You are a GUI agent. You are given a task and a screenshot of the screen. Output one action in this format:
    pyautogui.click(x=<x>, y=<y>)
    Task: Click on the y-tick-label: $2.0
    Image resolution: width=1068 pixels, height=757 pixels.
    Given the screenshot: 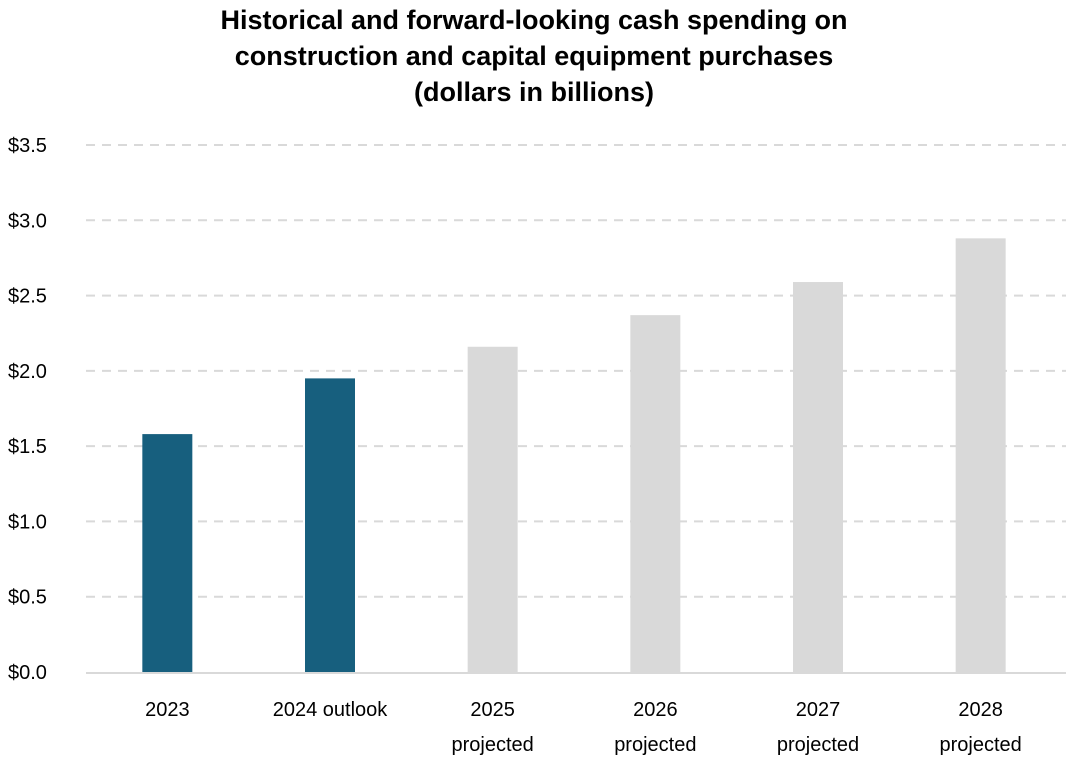 What is the action you would take?
    pyautogui.click(x=27, y=372)
    